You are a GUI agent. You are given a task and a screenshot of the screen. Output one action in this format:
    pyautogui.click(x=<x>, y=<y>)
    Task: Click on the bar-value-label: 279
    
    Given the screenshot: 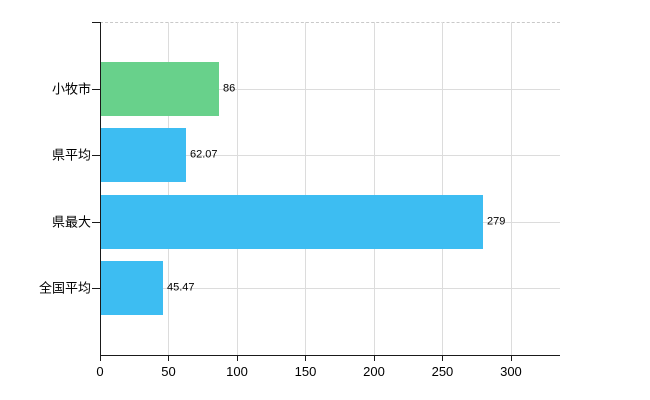 What is the action you would take?
    pyautogui.click(x=496, y=221)
    